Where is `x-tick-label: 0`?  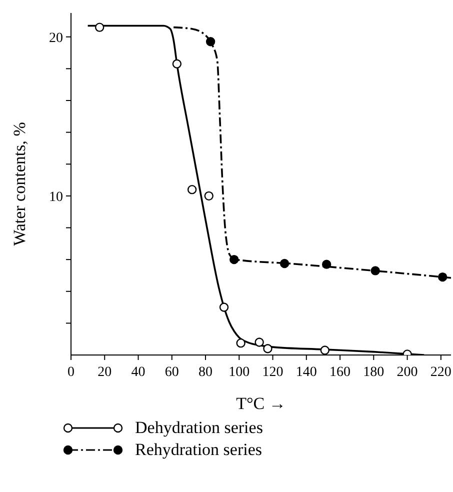 x-tick-label: 0 is located at coordinates (71, 372).